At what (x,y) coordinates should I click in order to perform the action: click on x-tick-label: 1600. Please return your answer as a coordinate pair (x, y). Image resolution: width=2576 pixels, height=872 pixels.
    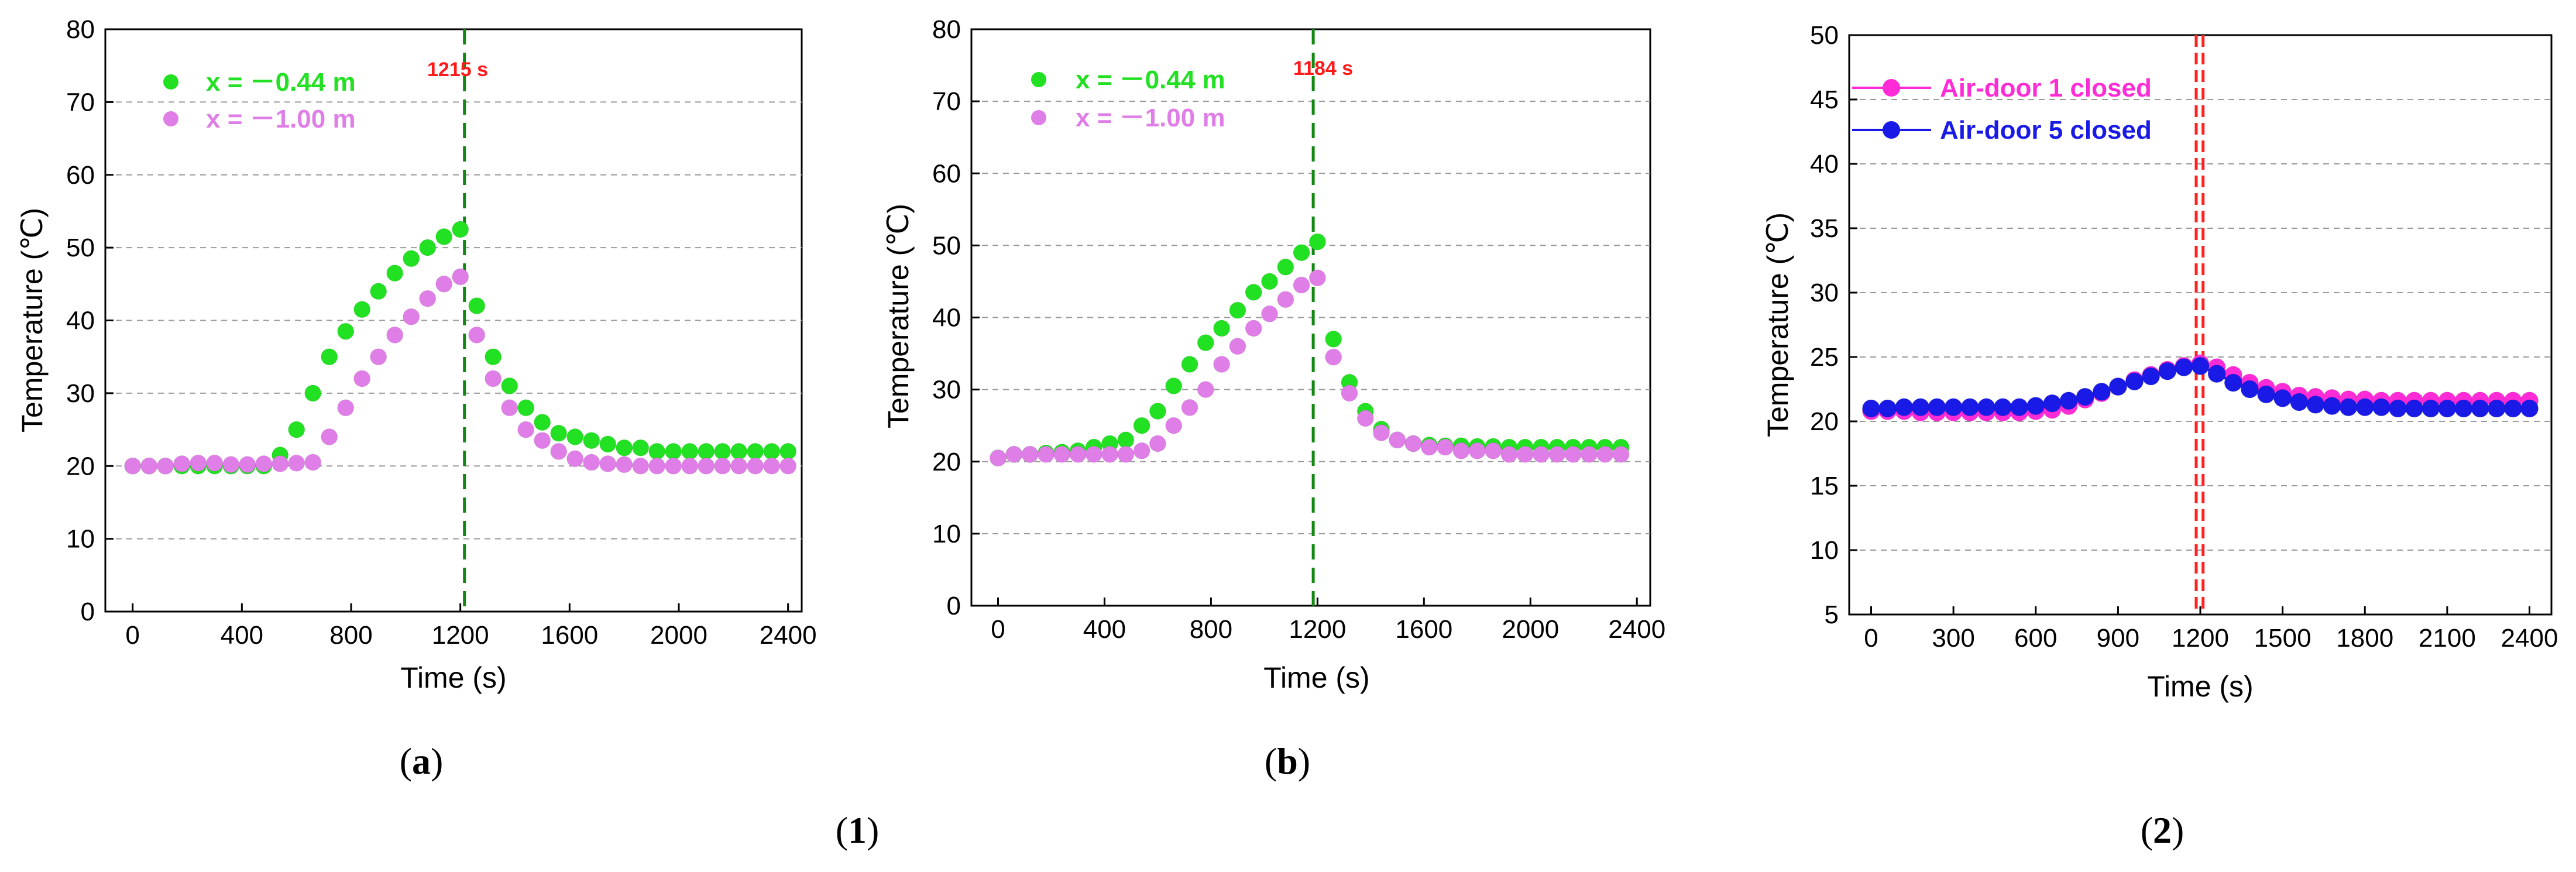
    Looking at the image, I should click on (569, 635).